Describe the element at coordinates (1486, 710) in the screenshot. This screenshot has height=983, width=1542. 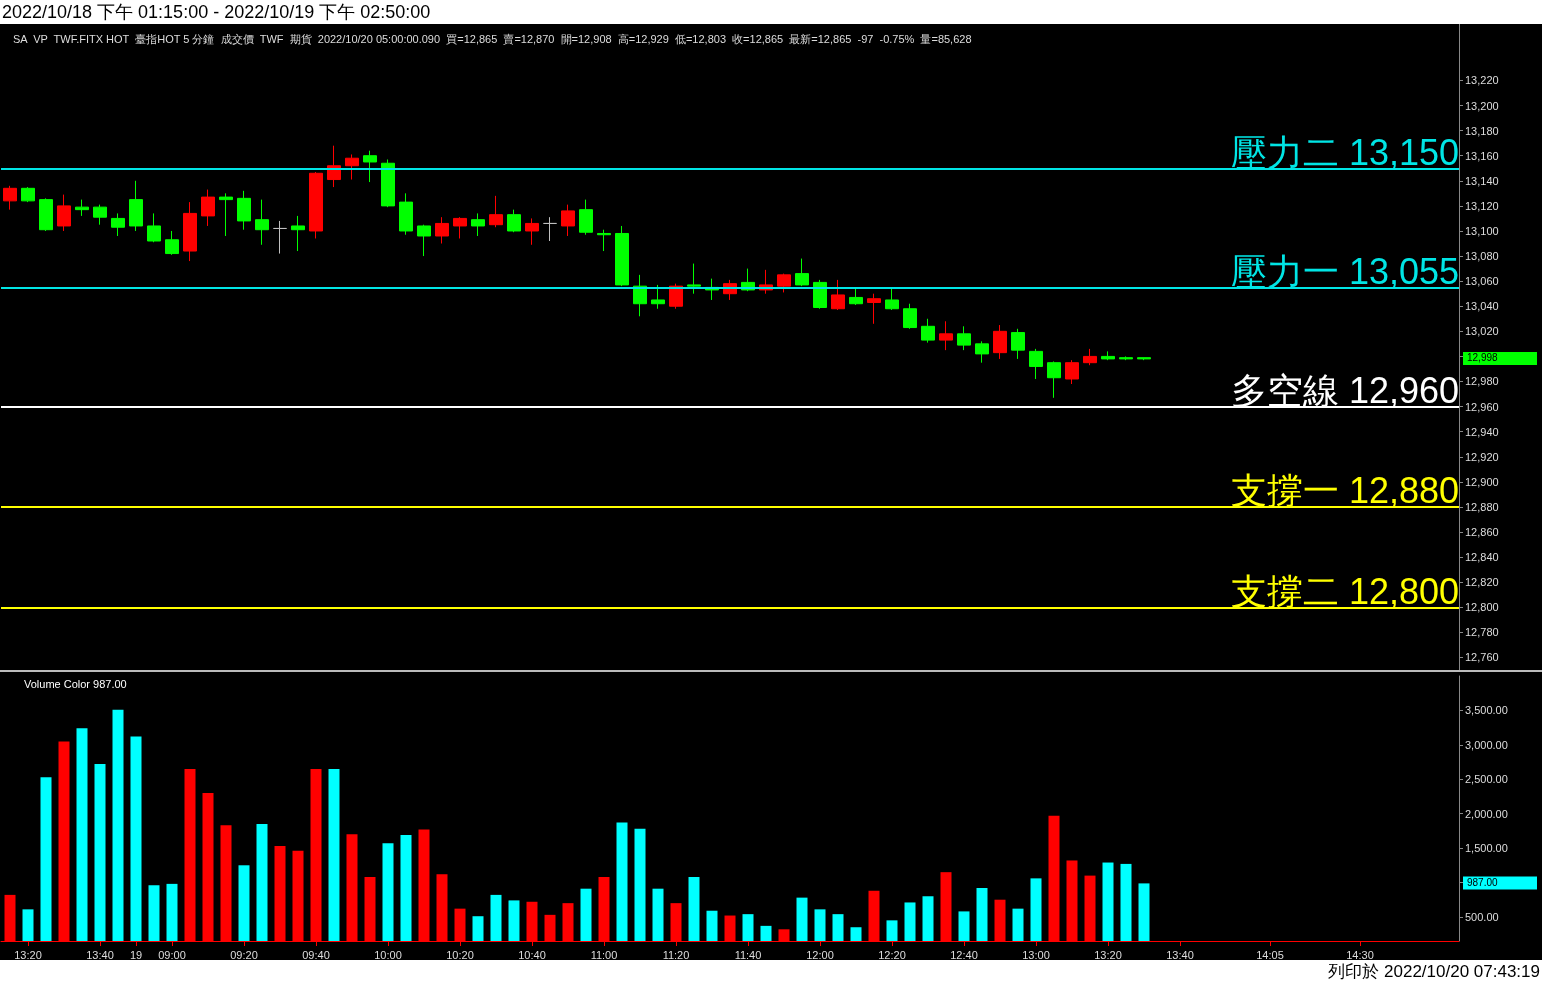
I see `y-tick-label: 3,500.00` at that location.